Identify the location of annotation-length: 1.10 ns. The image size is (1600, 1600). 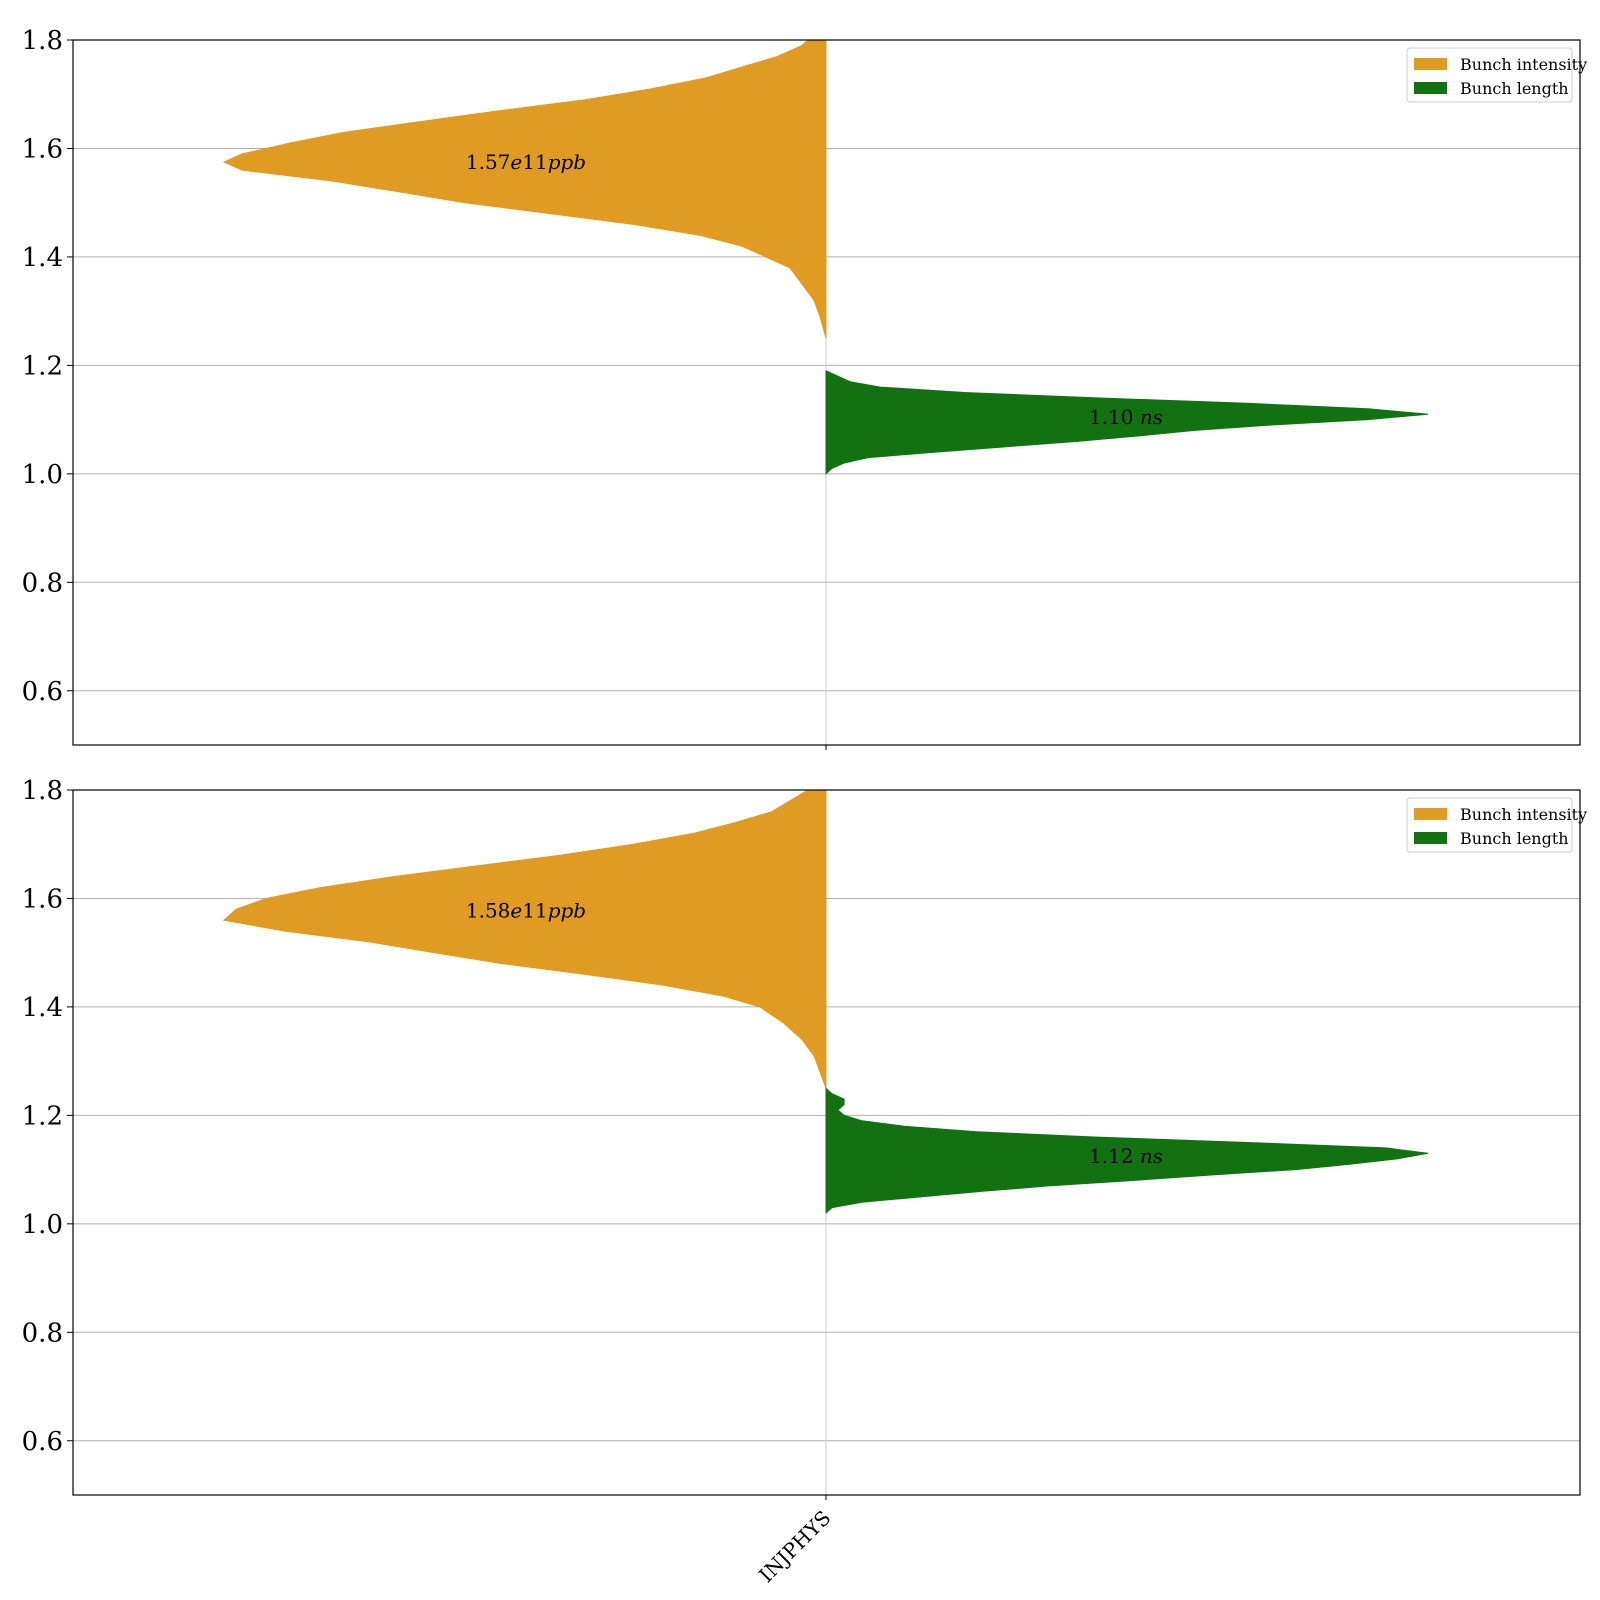
(1126, 417).